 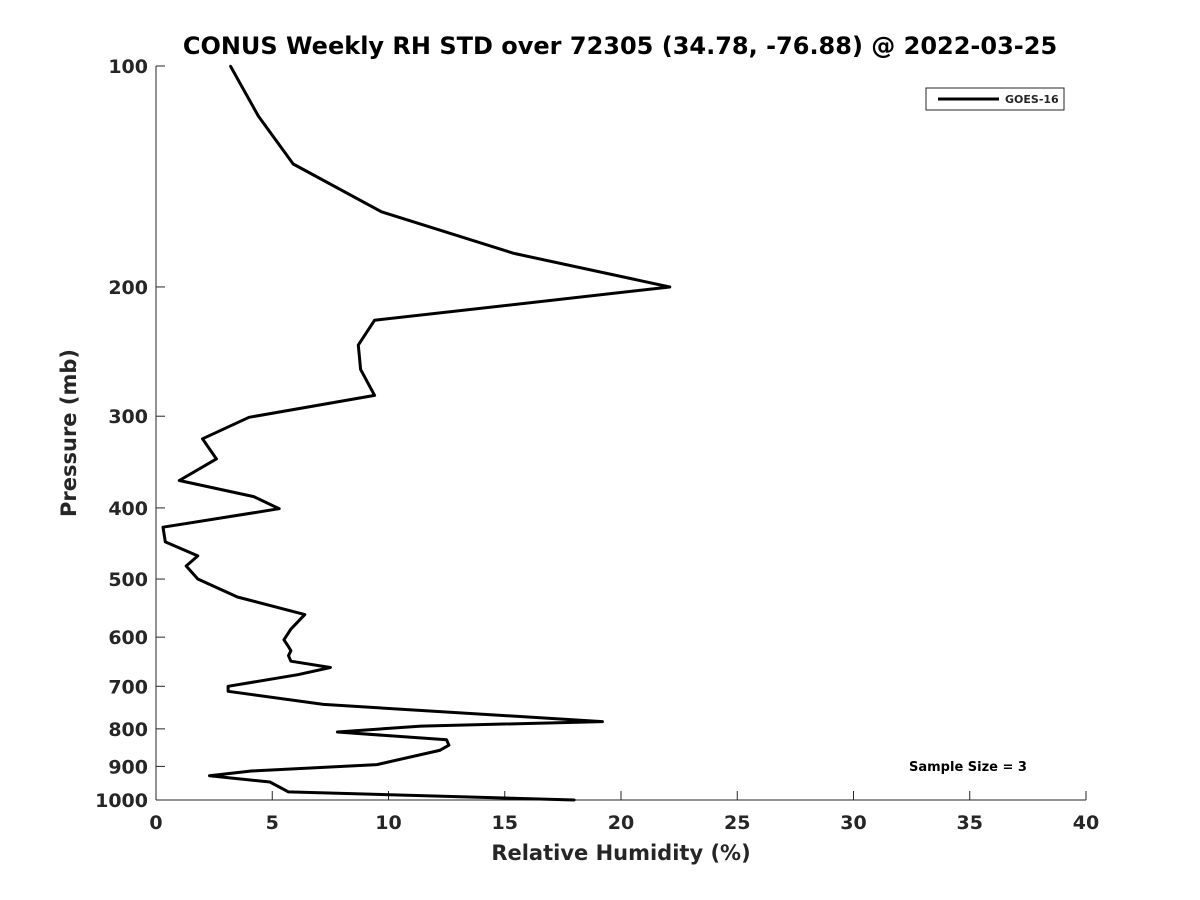 I want to click on y-tick-label: 800, so click(x=128, y=730).